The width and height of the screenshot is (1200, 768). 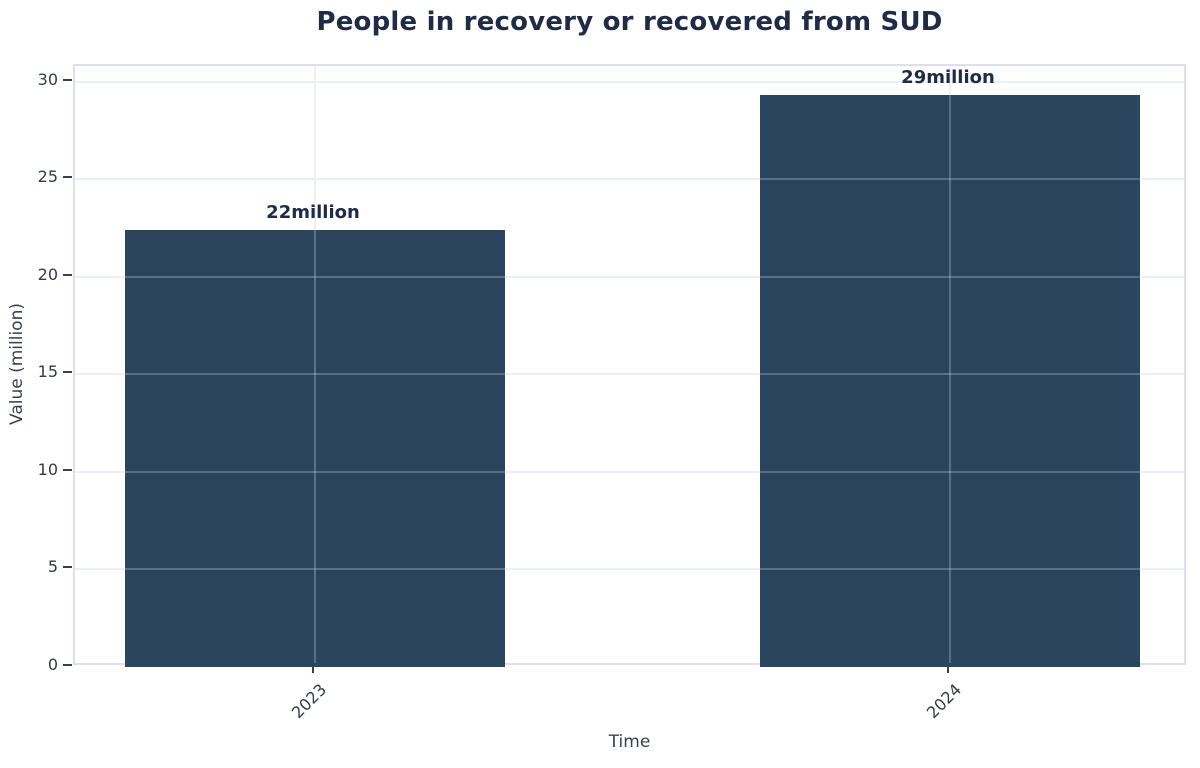 I want to click on bar-value-label-2024: 29million, so click(x=948, y=78).